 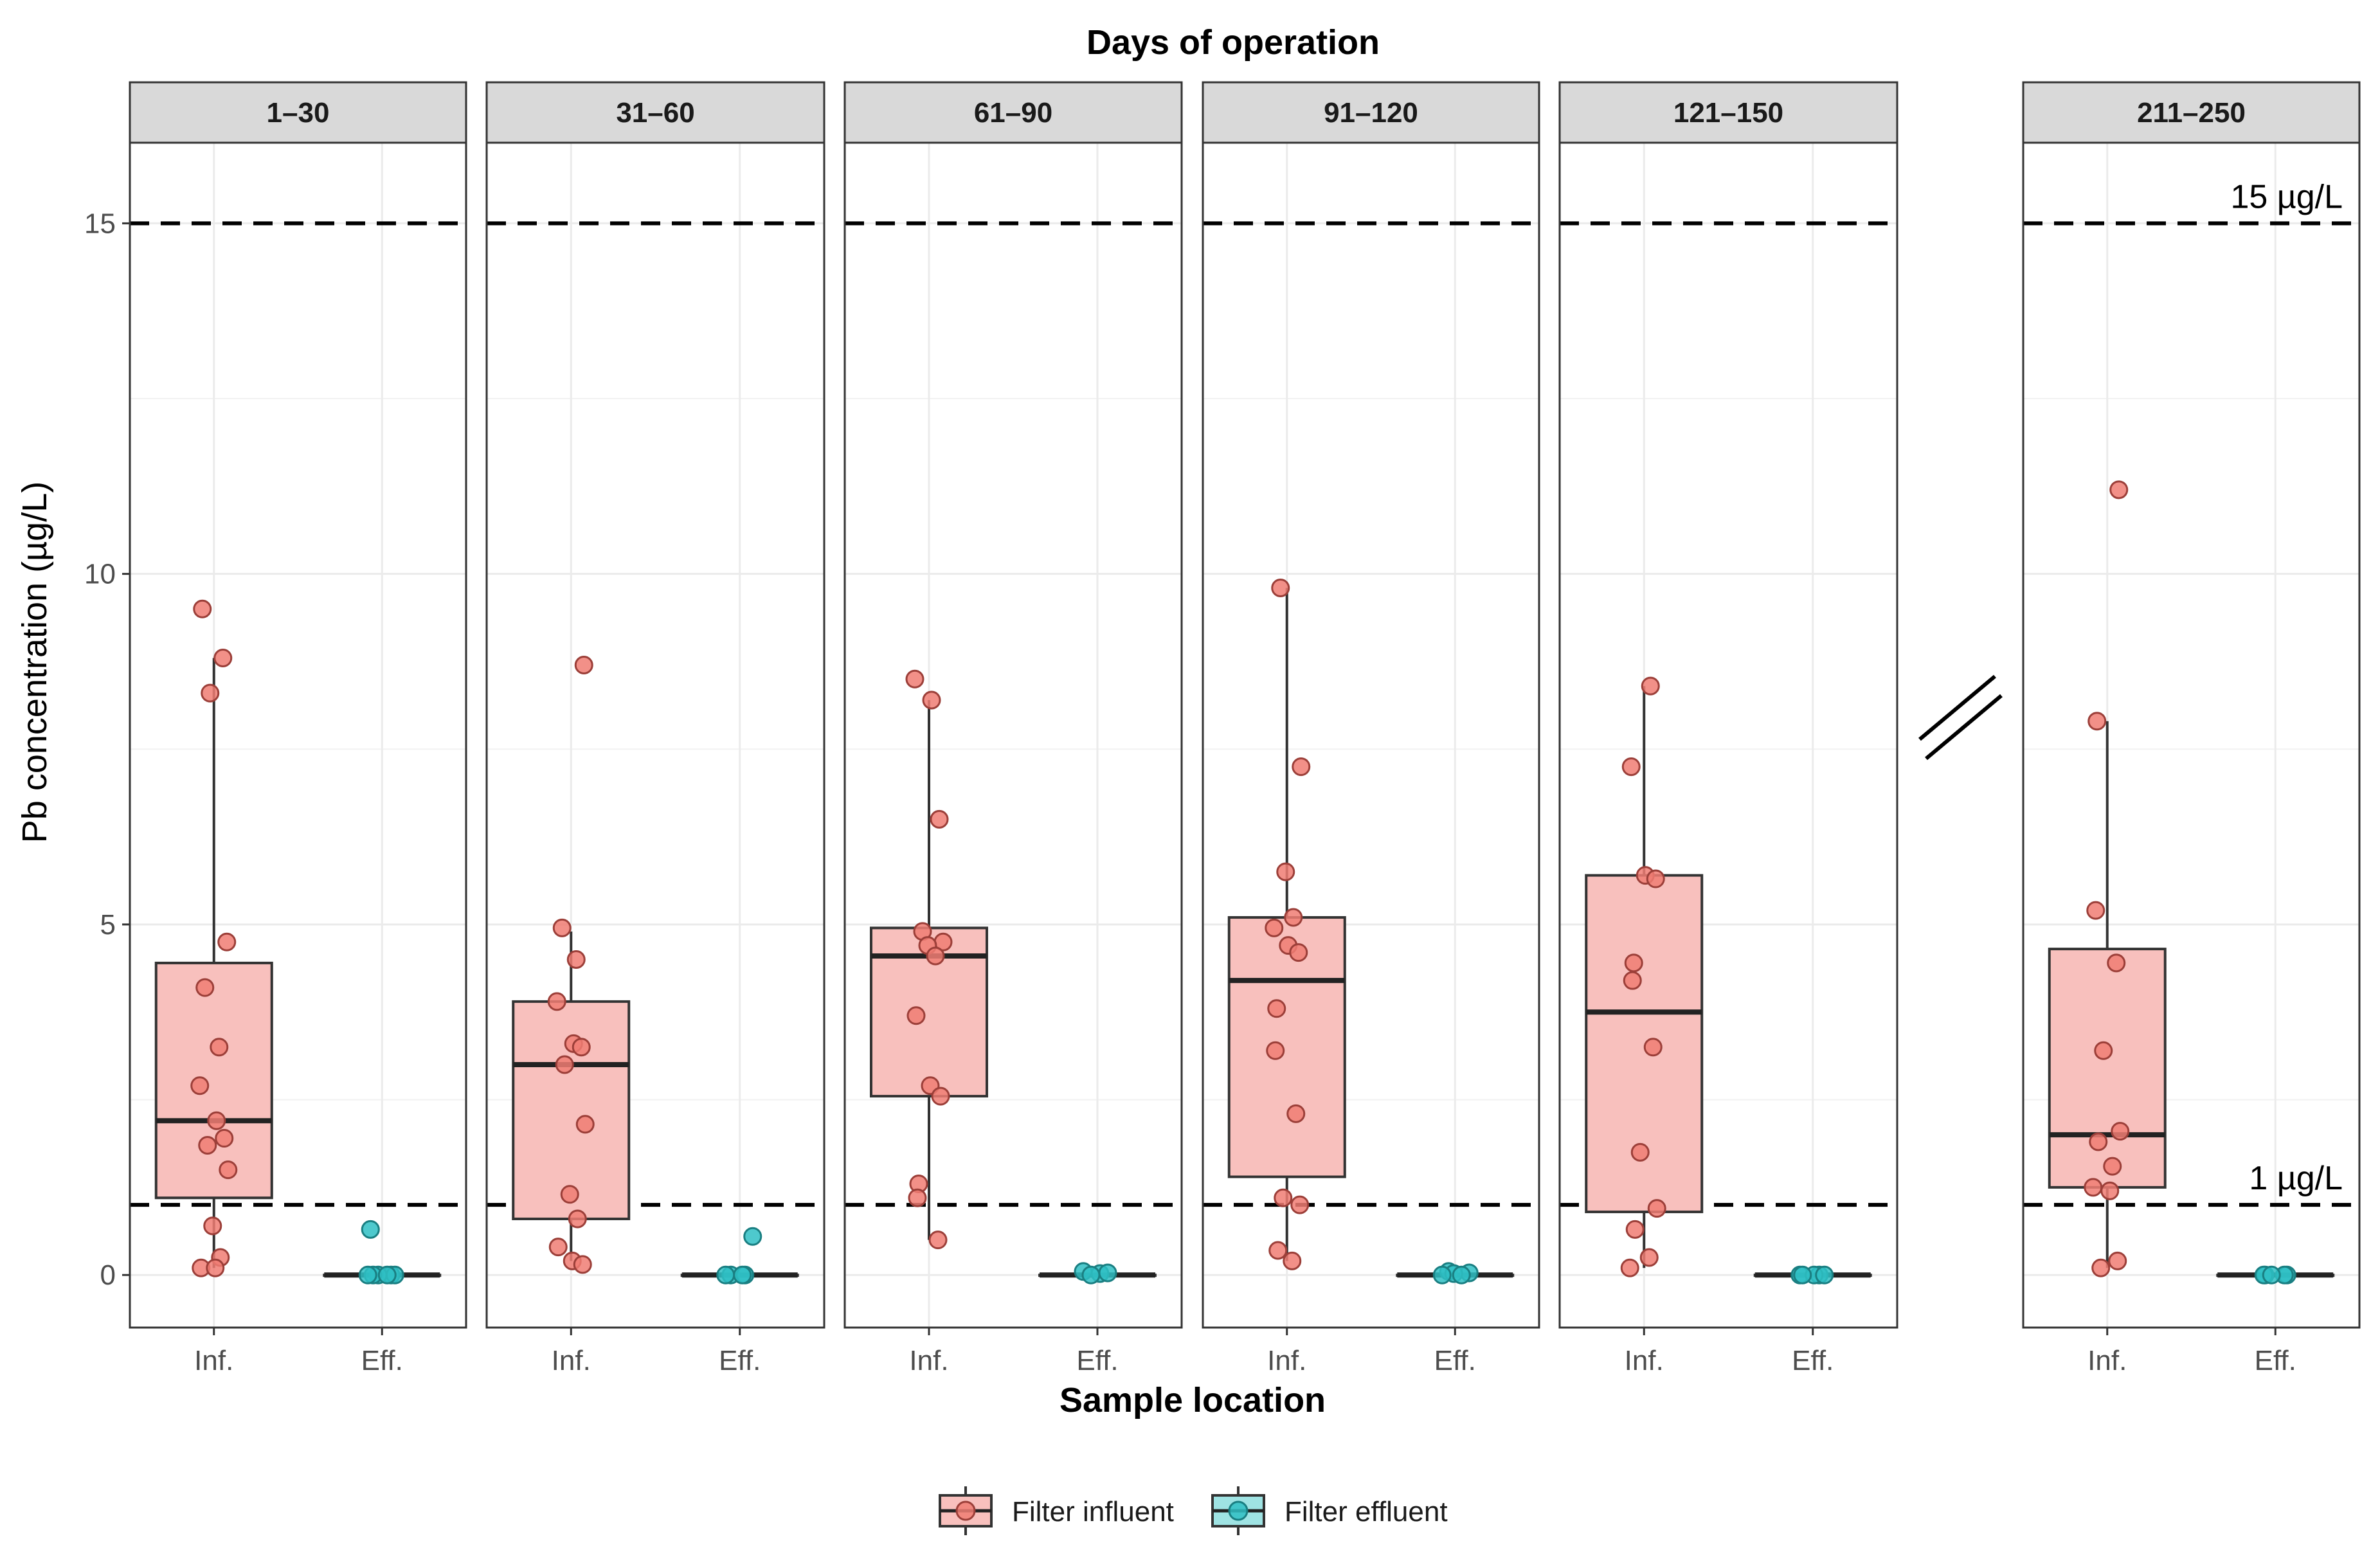 I want to click on panel-5: 121–150 Inf. Eff., so click(x=1728, y=728).